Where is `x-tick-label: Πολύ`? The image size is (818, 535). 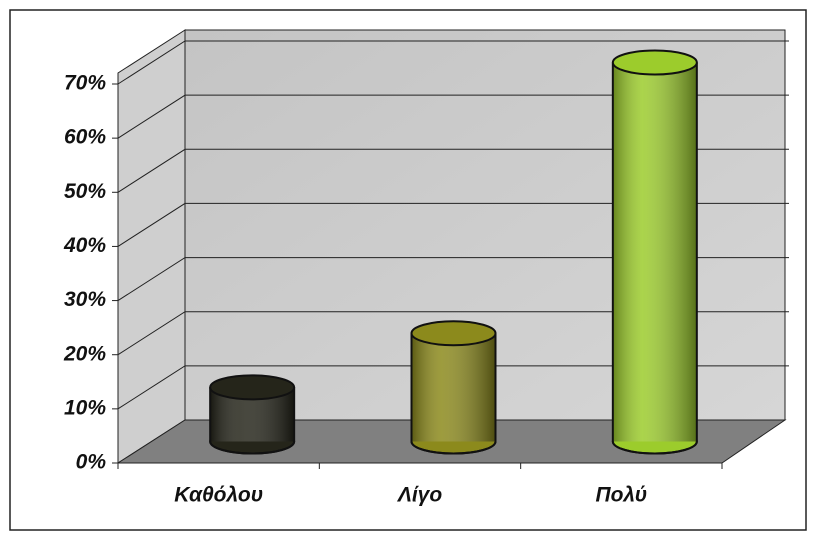 x-tick-label: Πολύ is located at coordinates (622, 495).